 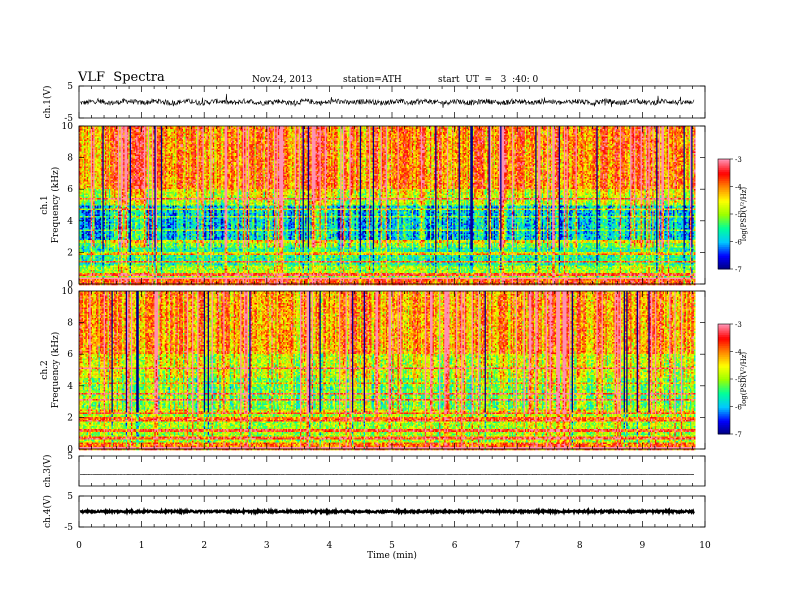 What do you see at coordinates (70, 87) in the screenshot?
I see `y-tick-label: 5` at bounding box center [70, 87].